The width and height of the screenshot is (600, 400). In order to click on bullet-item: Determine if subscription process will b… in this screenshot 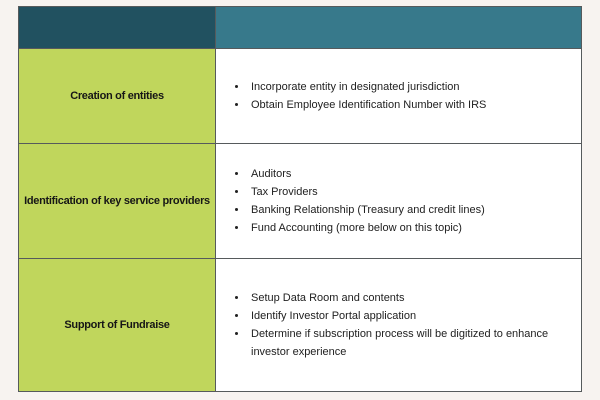, I will do `click(405, 343)`.